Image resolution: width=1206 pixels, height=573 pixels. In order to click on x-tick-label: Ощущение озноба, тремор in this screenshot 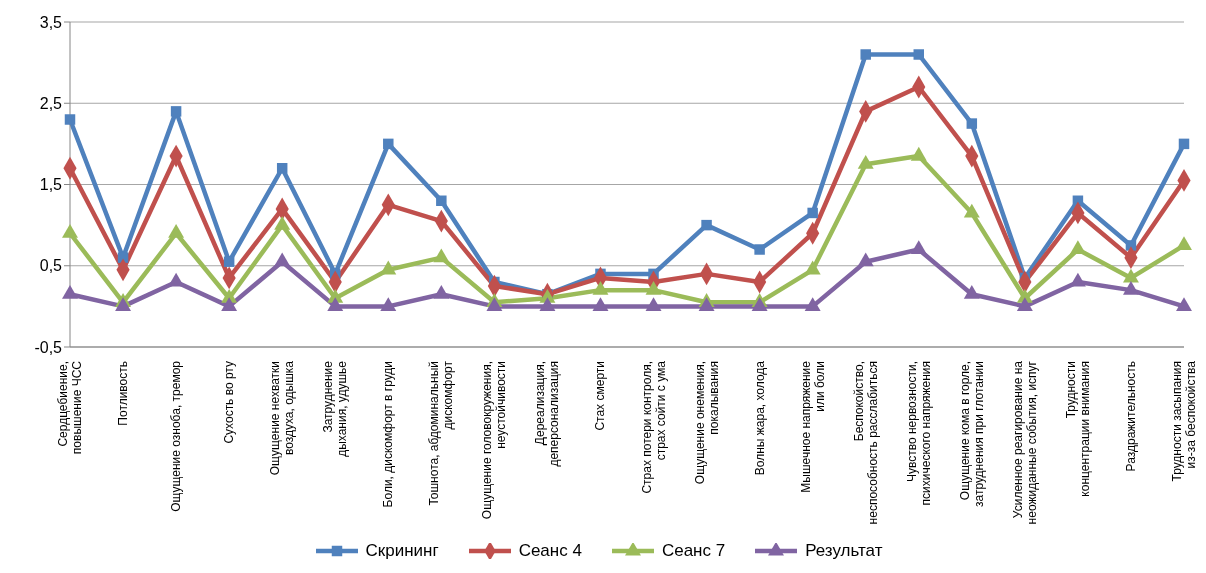, I will do `click(176, 436)`.